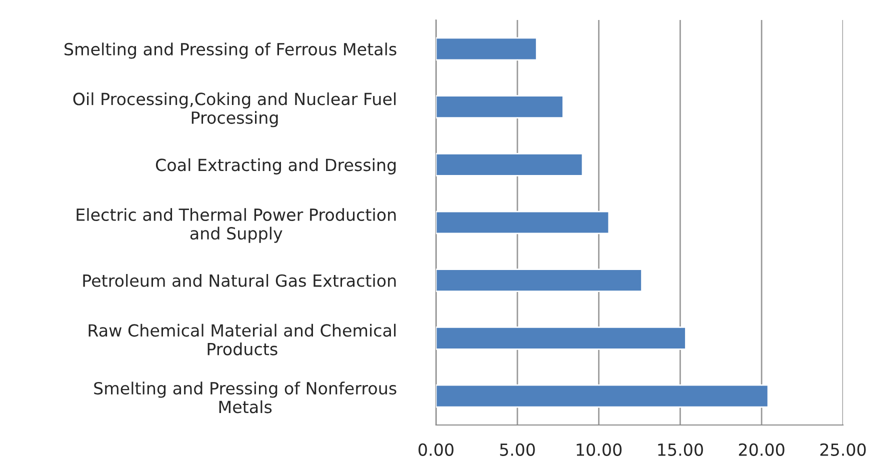 This screenshot has width=875, height=473. Describe the element at coordinates (239, 280) in the screenshot. I see `y-tick-label: Petroleum and Natural Gas Extraction` at that location.